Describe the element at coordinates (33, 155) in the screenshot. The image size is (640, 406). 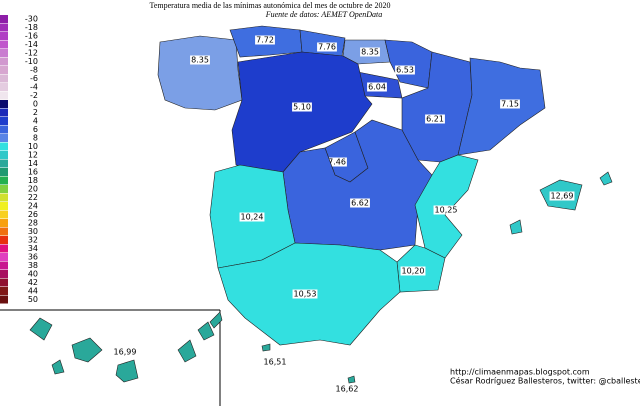
I see `legend-label: 12` at that location.